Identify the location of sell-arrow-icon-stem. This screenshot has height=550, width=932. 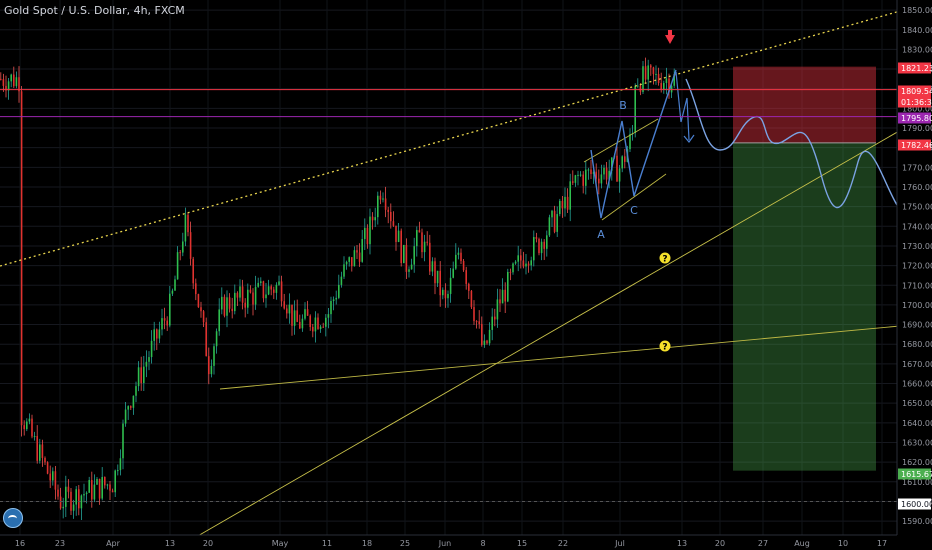
(670, 33).